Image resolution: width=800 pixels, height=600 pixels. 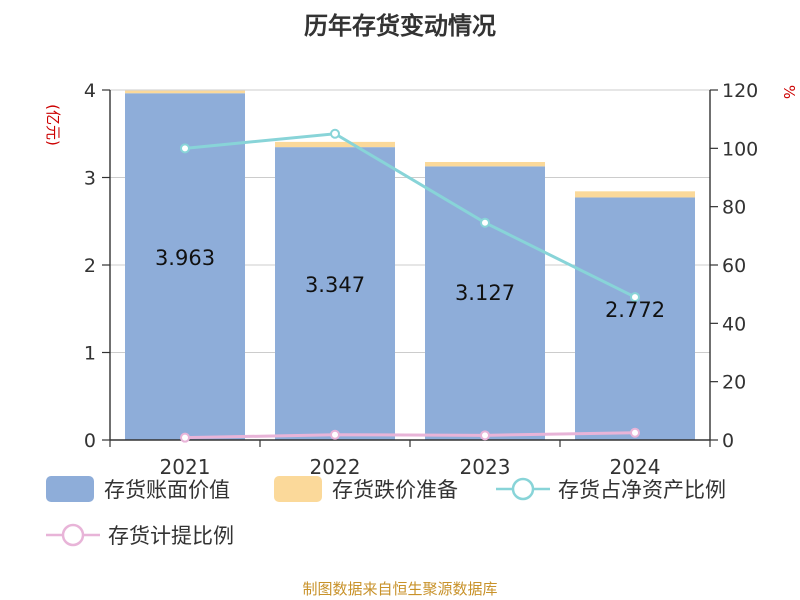 What do you see at coordinates (642, 490) in the screenshot?
I see `legend-label: 存货占净资产比例` at bounding box center [642, 490].